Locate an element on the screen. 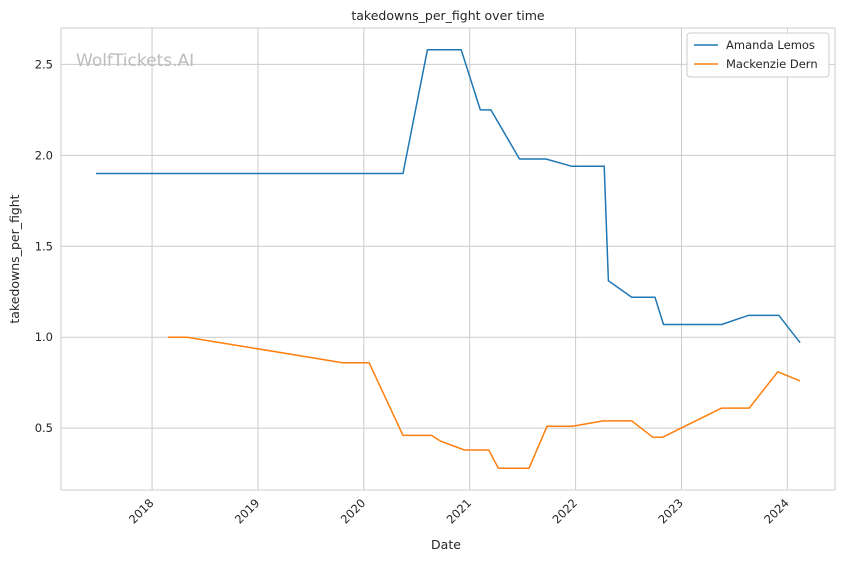 The height and width of the screenshot is (561, 844). x-tick-label: 2021 is located at coordinates (459, 511).